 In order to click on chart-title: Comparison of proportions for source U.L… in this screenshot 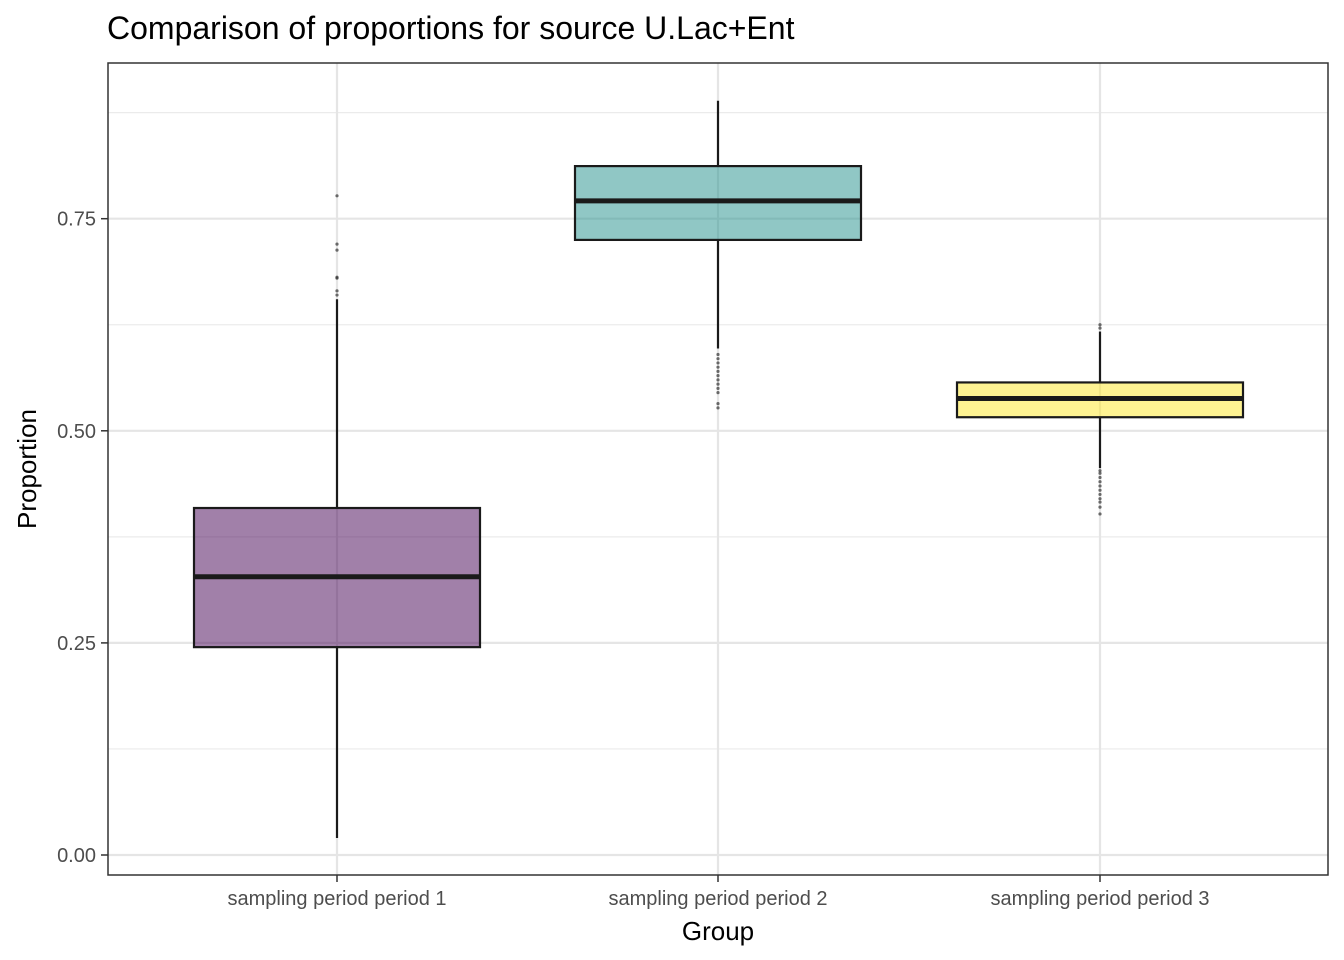, I will do `click(451, 28)`.